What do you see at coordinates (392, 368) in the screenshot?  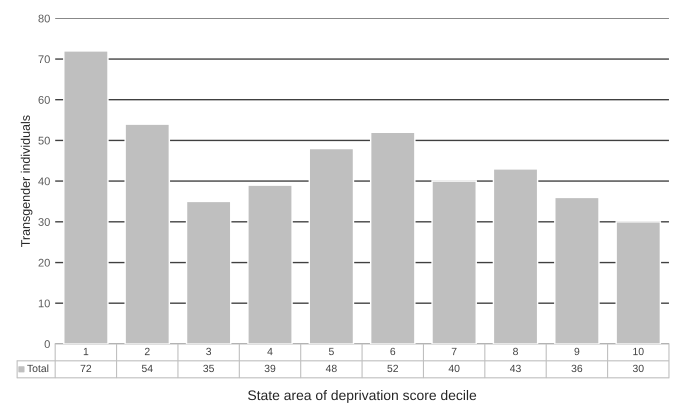 I see `data-label: 52` at bounding box center [392, 368].